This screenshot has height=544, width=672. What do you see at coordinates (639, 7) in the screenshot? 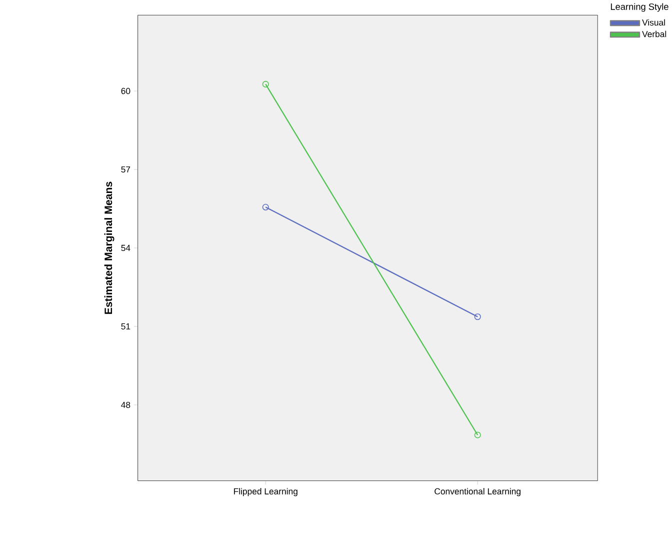
I see `legend-title: Learning Style` at bounding box center [639, 7].